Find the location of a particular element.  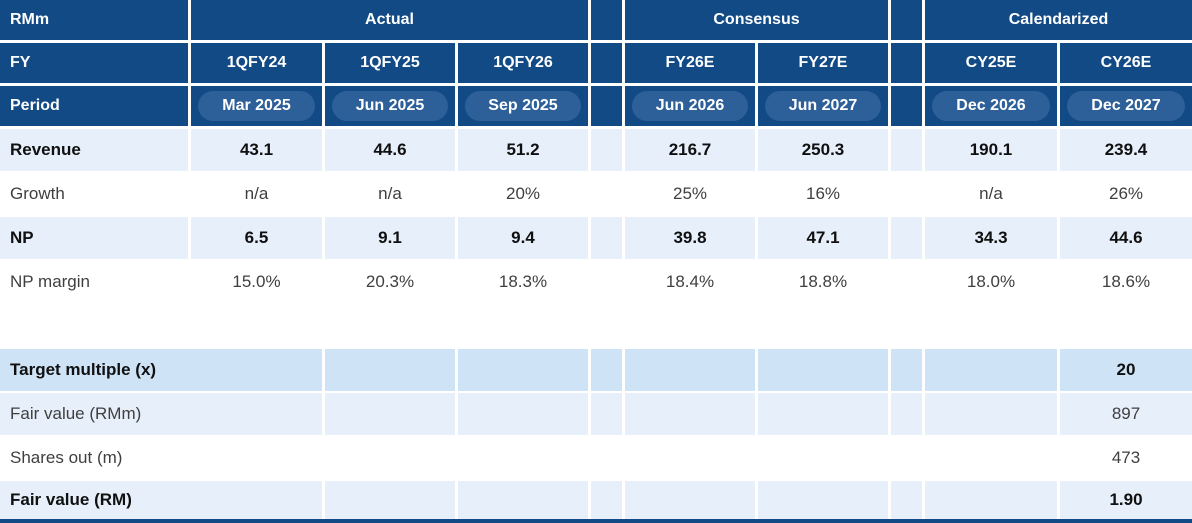

metric-row-np: NP 6.5 9.1 9.4 39.8 47.1 34.3 44.6 is located at coordinates (596, 239).